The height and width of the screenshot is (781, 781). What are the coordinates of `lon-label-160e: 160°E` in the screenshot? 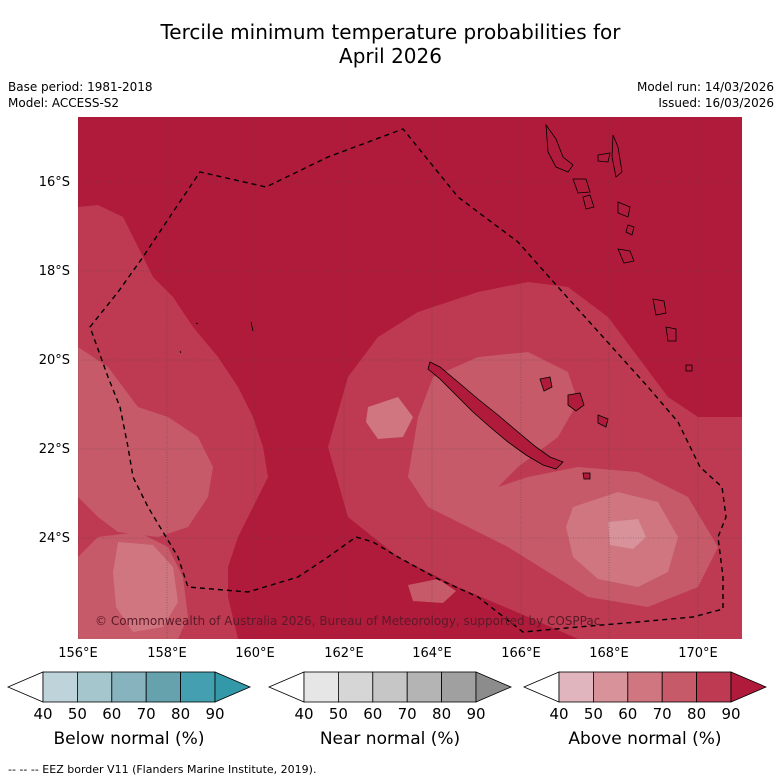 It's located at (255, 653).